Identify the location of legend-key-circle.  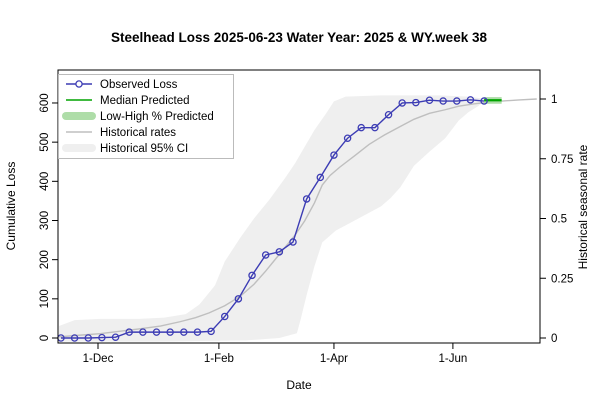
(79, 84).